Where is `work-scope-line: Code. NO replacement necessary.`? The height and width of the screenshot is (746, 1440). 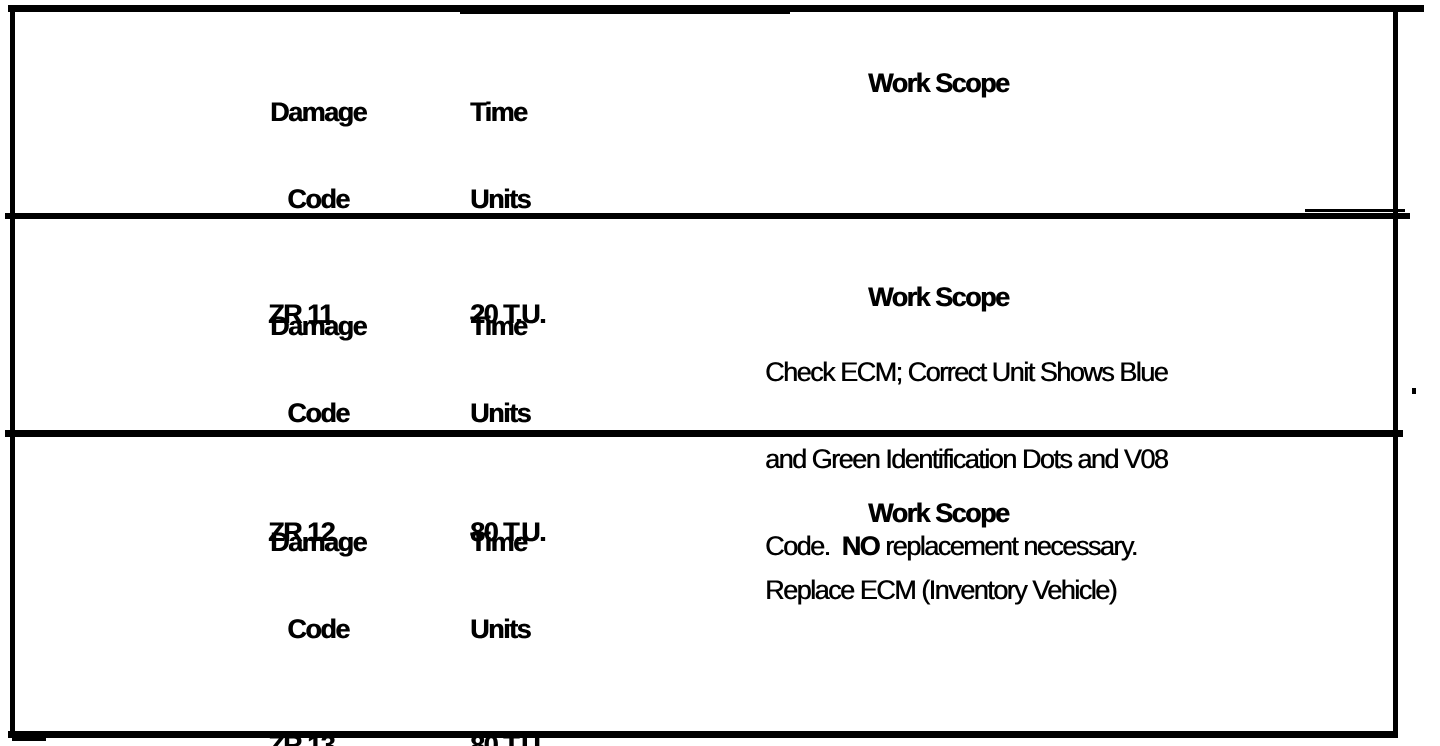 work-scope-line: Code. NO replacement necessary. is located at coordinates (1102, 546).